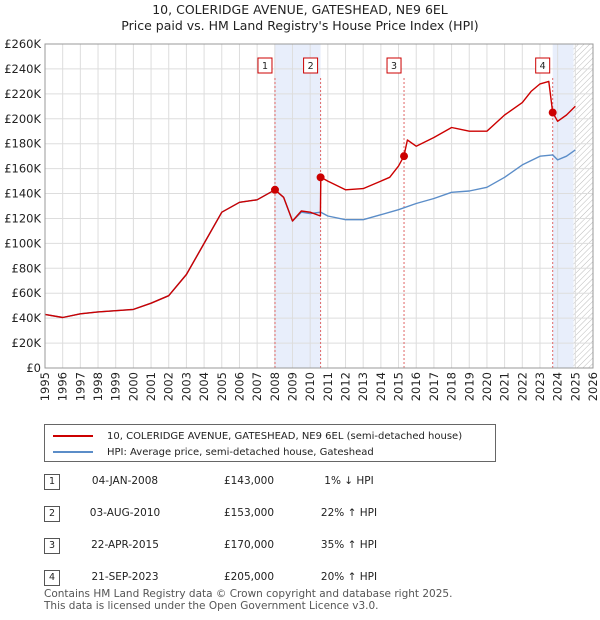  Describe the element at coordinates (275, 386) in the screenshot. I see `x-tick-label: 2008` at that location.